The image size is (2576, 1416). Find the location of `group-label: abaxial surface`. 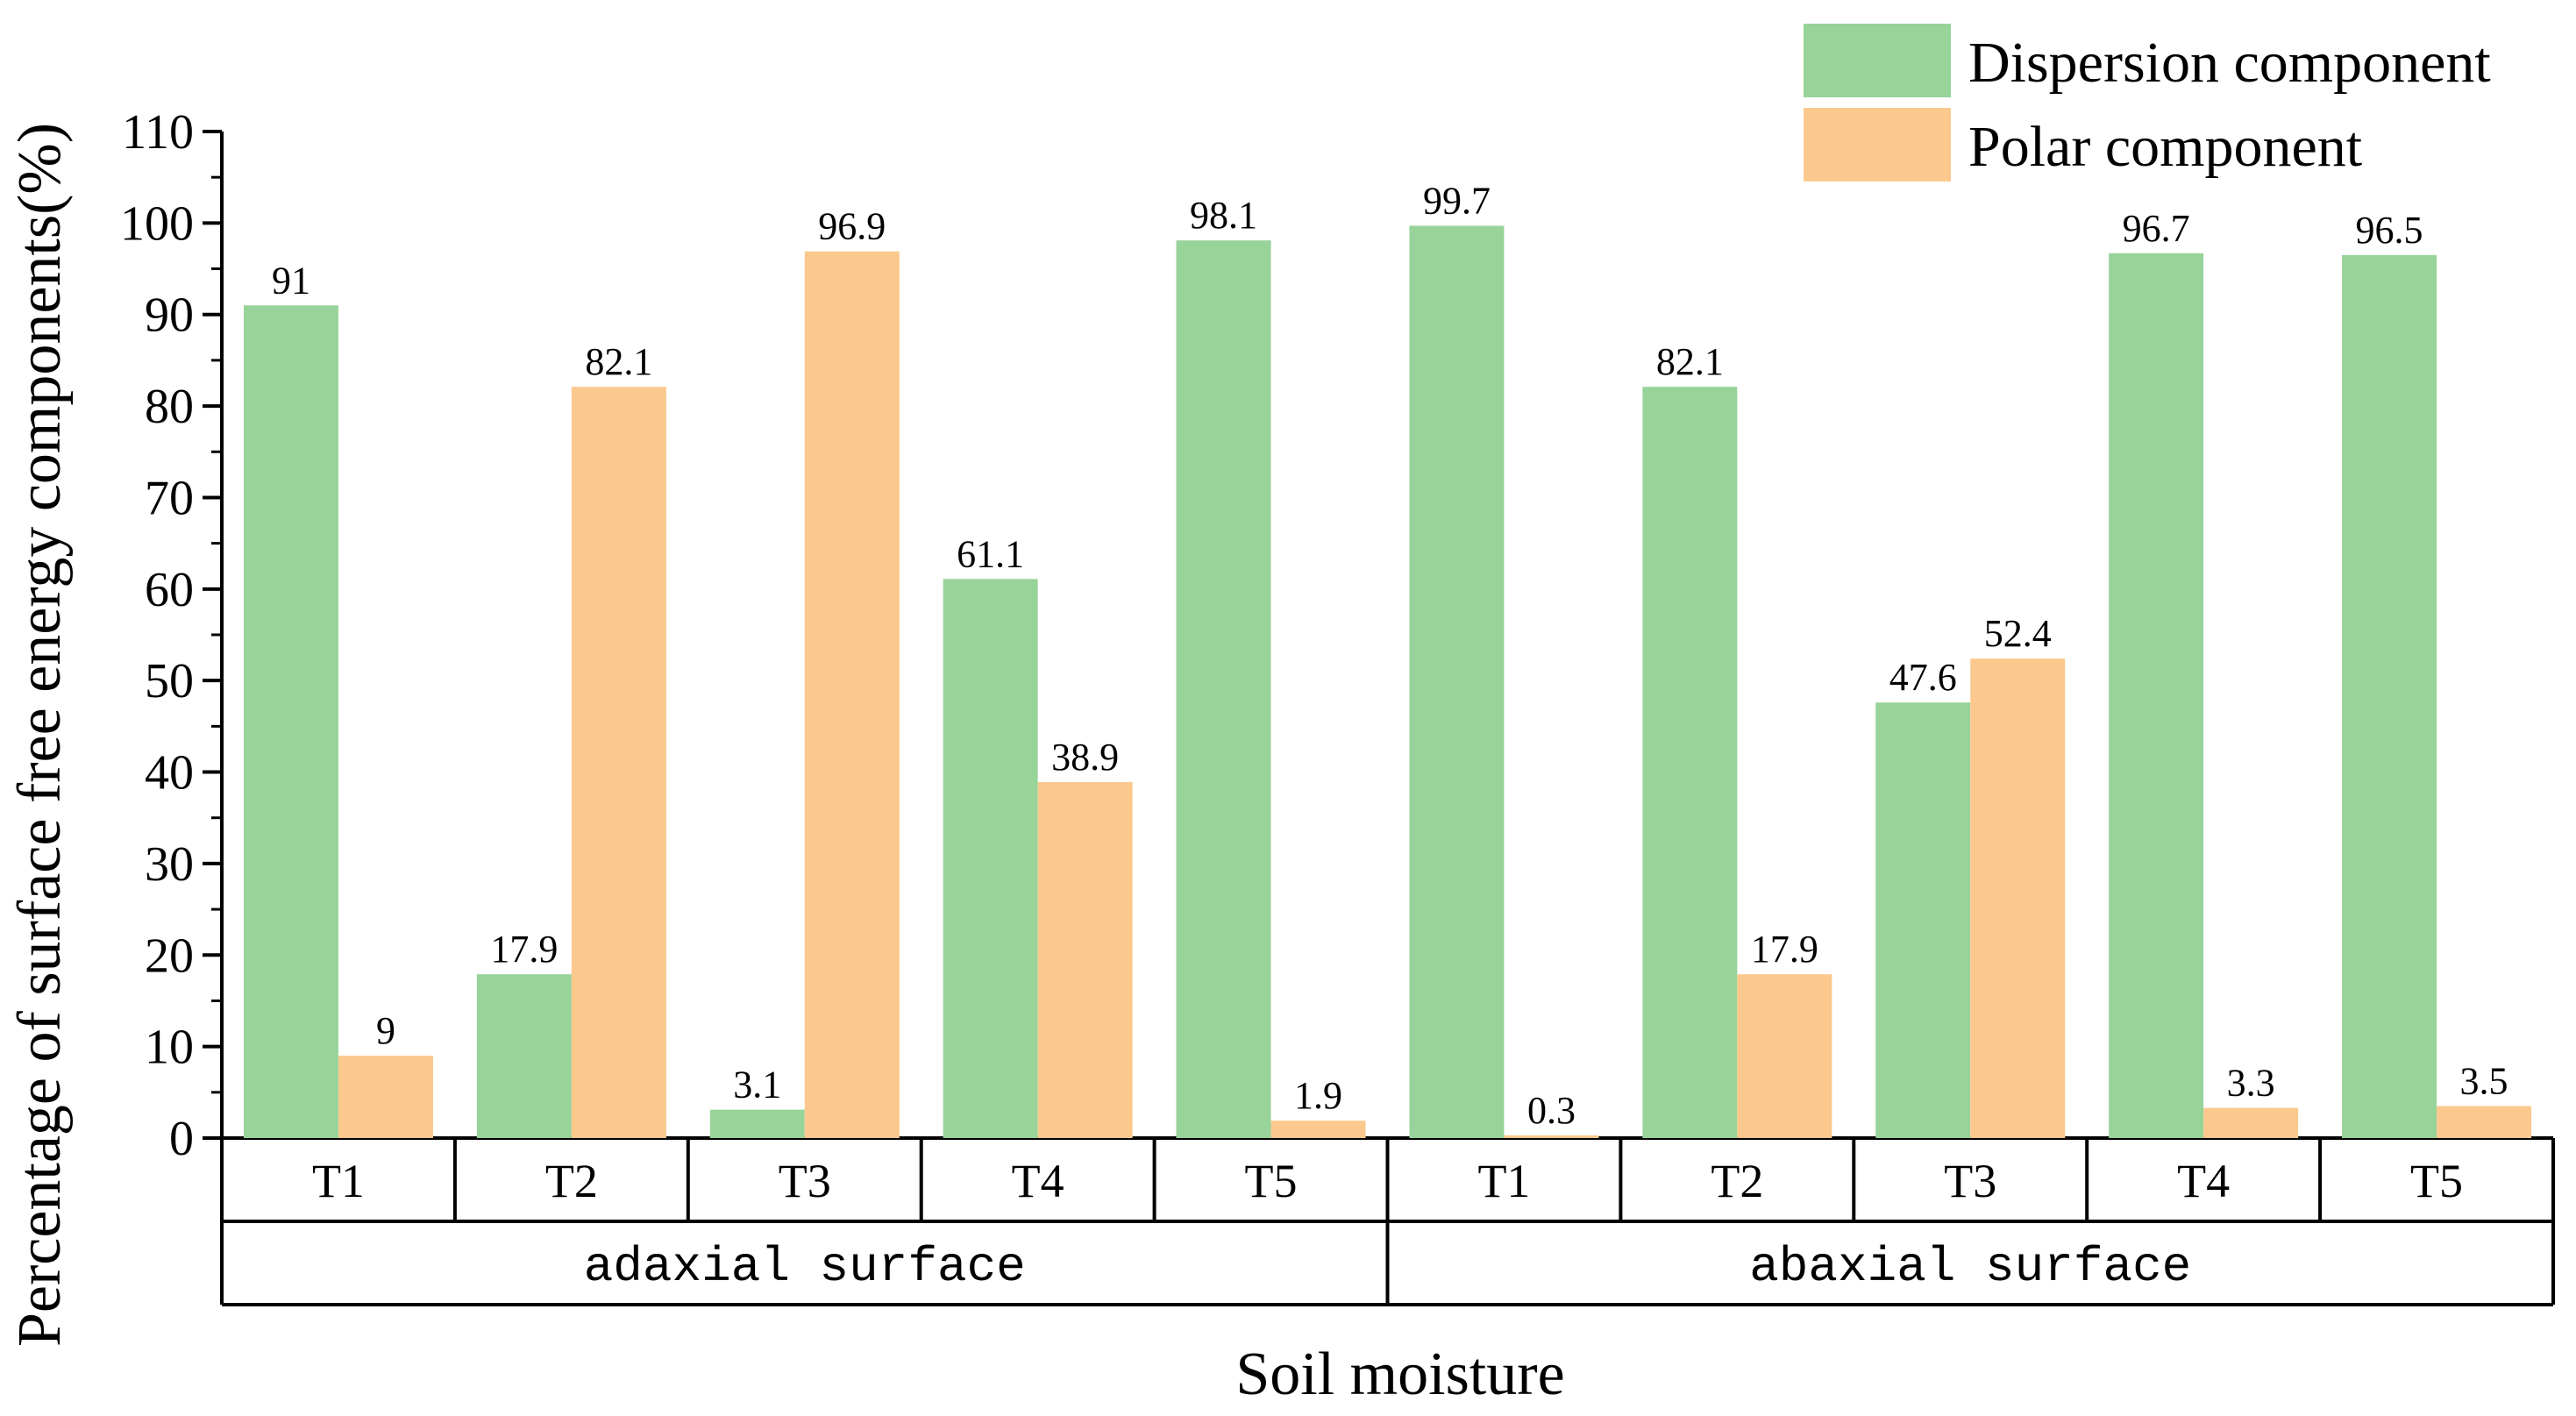

group-label: abaxial surface is located at coordinates (1970, 1267).